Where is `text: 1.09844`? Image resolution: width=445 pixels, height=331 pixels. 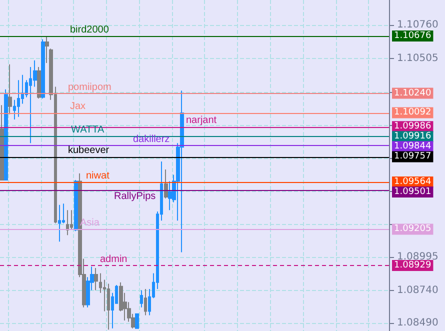 text: 1.09844 is located at coordinates (413, 147).